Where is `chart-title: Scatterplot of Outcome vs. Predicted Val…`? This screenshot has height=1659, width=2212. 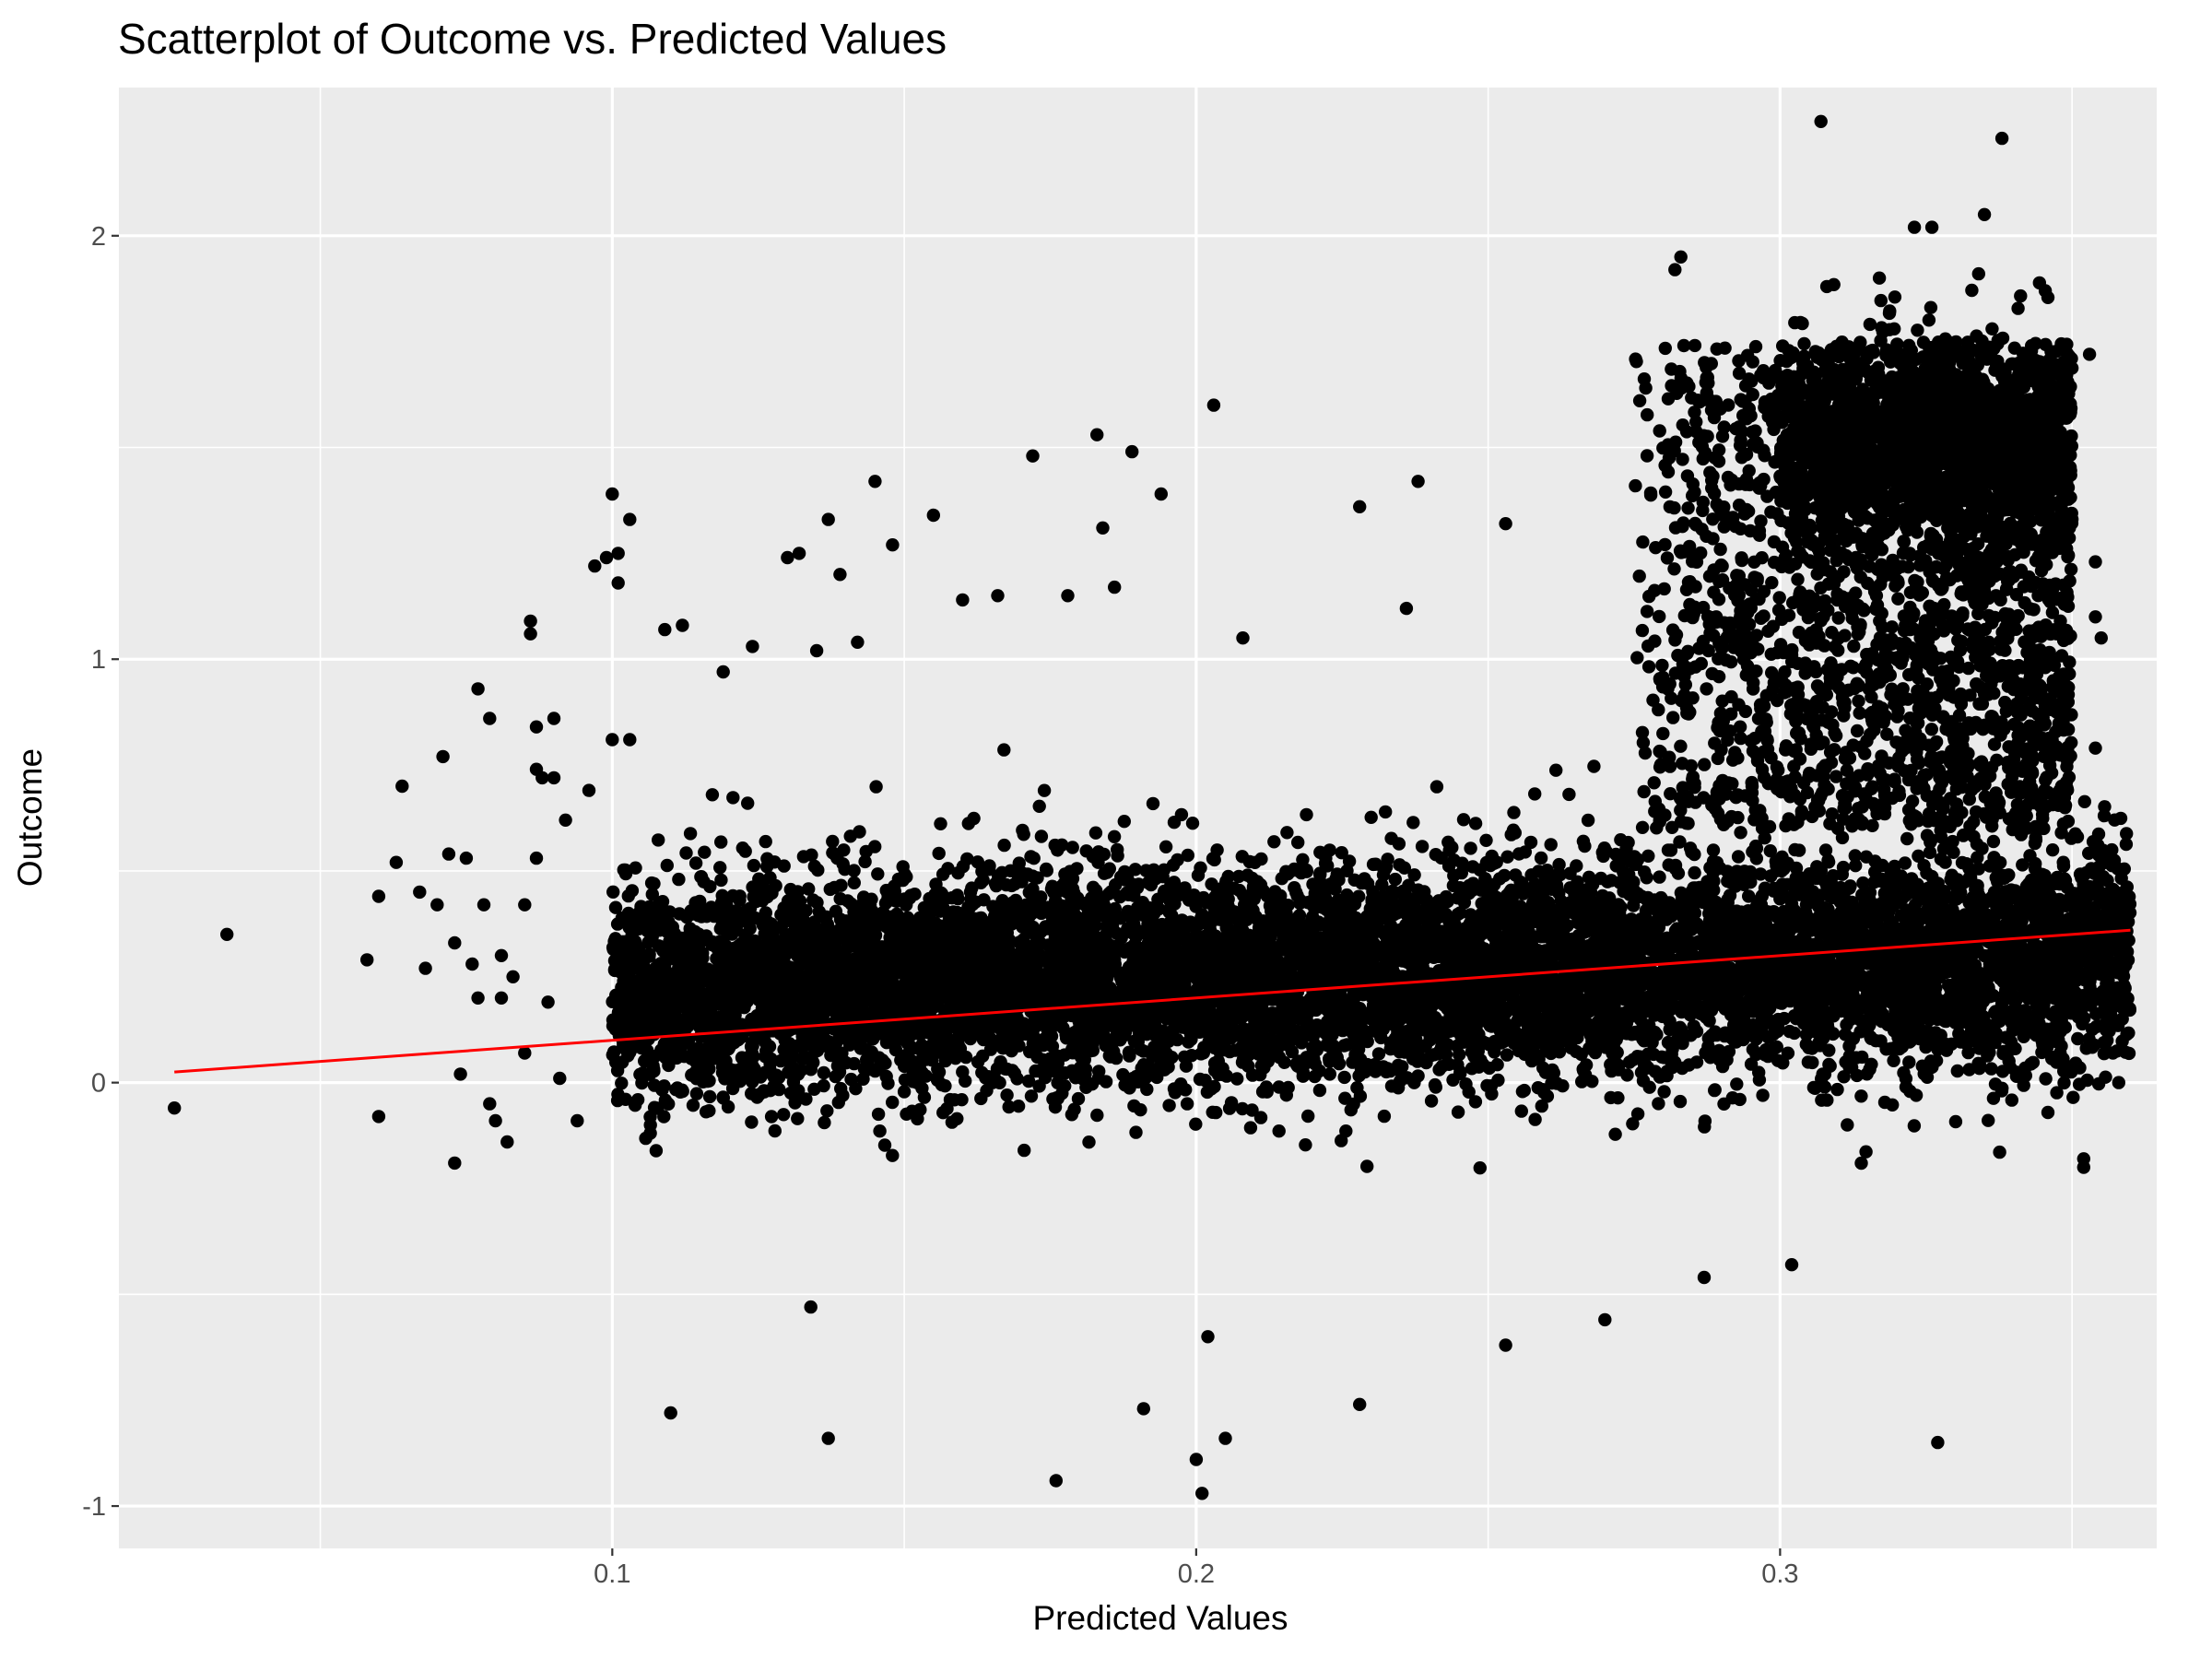 chart-title: Scatterplot of Outcome vs. Predicted Val… is located at coordinates (532, 39).